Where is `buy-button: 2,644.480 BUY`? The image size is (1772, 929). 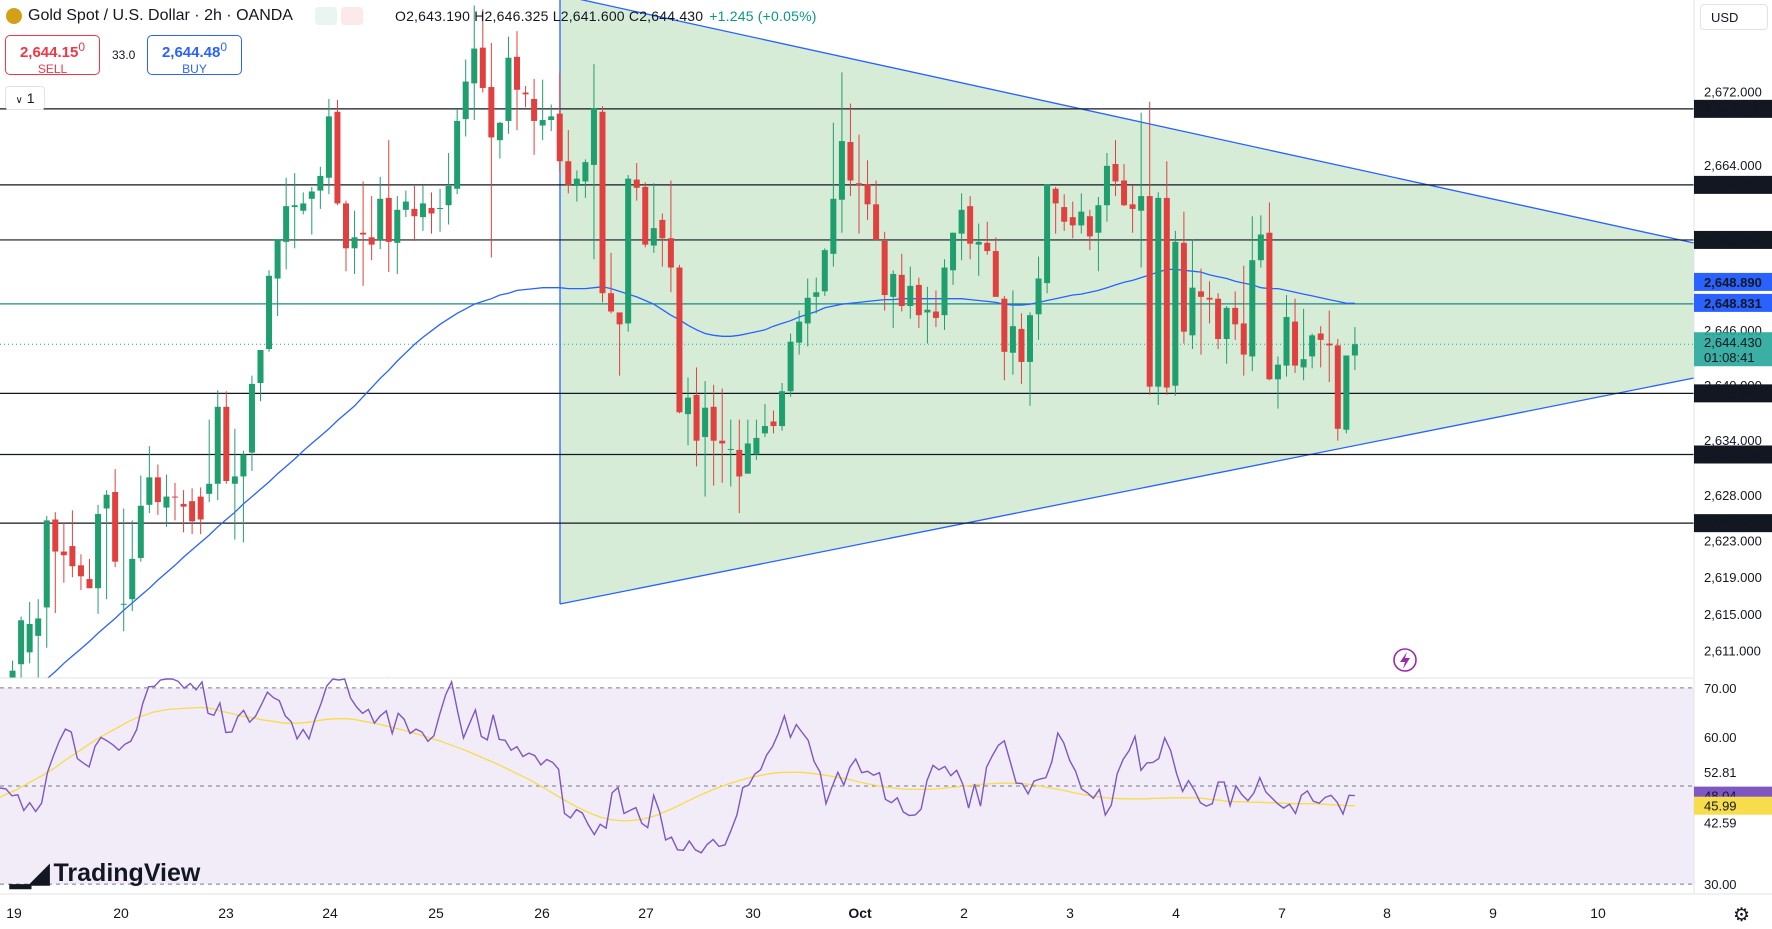
buy-button: 2,644.480 BUY is located at coordinates (194, 55).